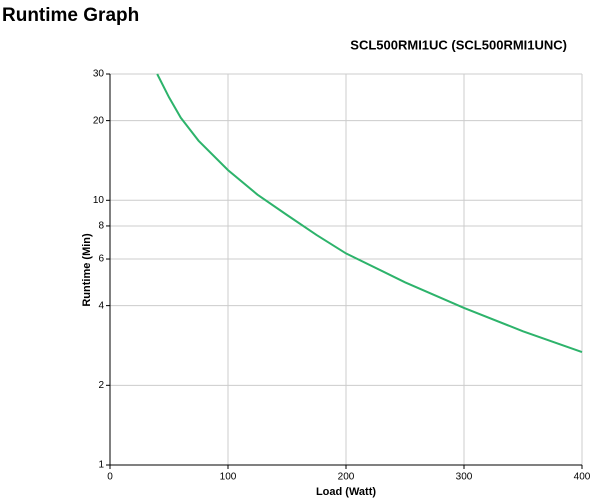  What do you see at coordinates (464, 477) in the screenshot?
I see `x-tick-label: 300` at bounding box center [464, 477].